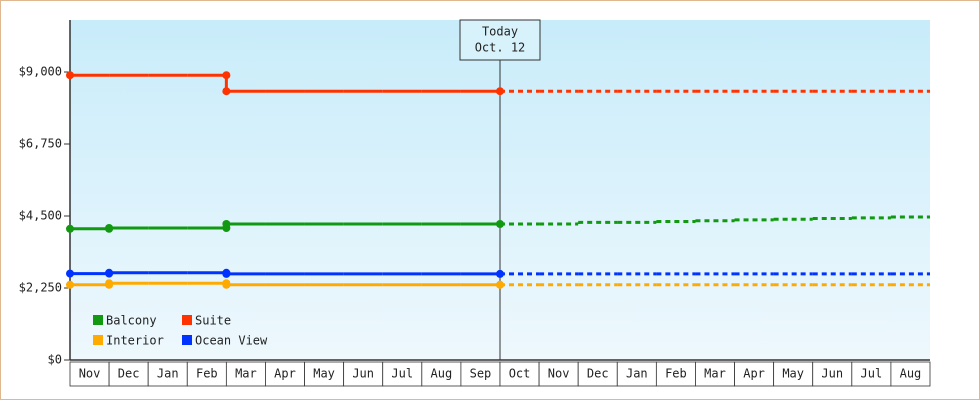 This screenshot has width=980, height=400. I want to click on legend-label: Suite, so click(213, 321).